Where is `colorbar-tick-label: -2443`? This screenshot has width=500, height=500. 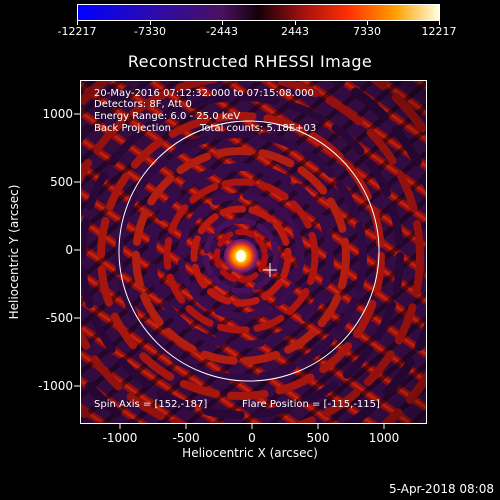 colorbar-tick-label: -2443 is located at coordinates (222, 31).